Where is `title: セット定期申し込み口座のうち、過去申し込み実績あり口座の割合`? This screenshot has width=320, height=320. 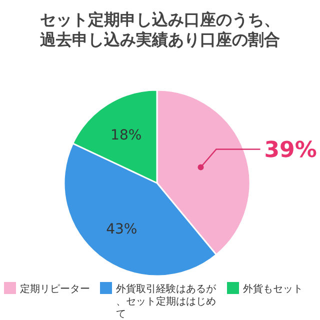
title: セット定期申し込み口座のうち、過去申し込み実績あり口座の割合 is located at coordinates (160, 29).